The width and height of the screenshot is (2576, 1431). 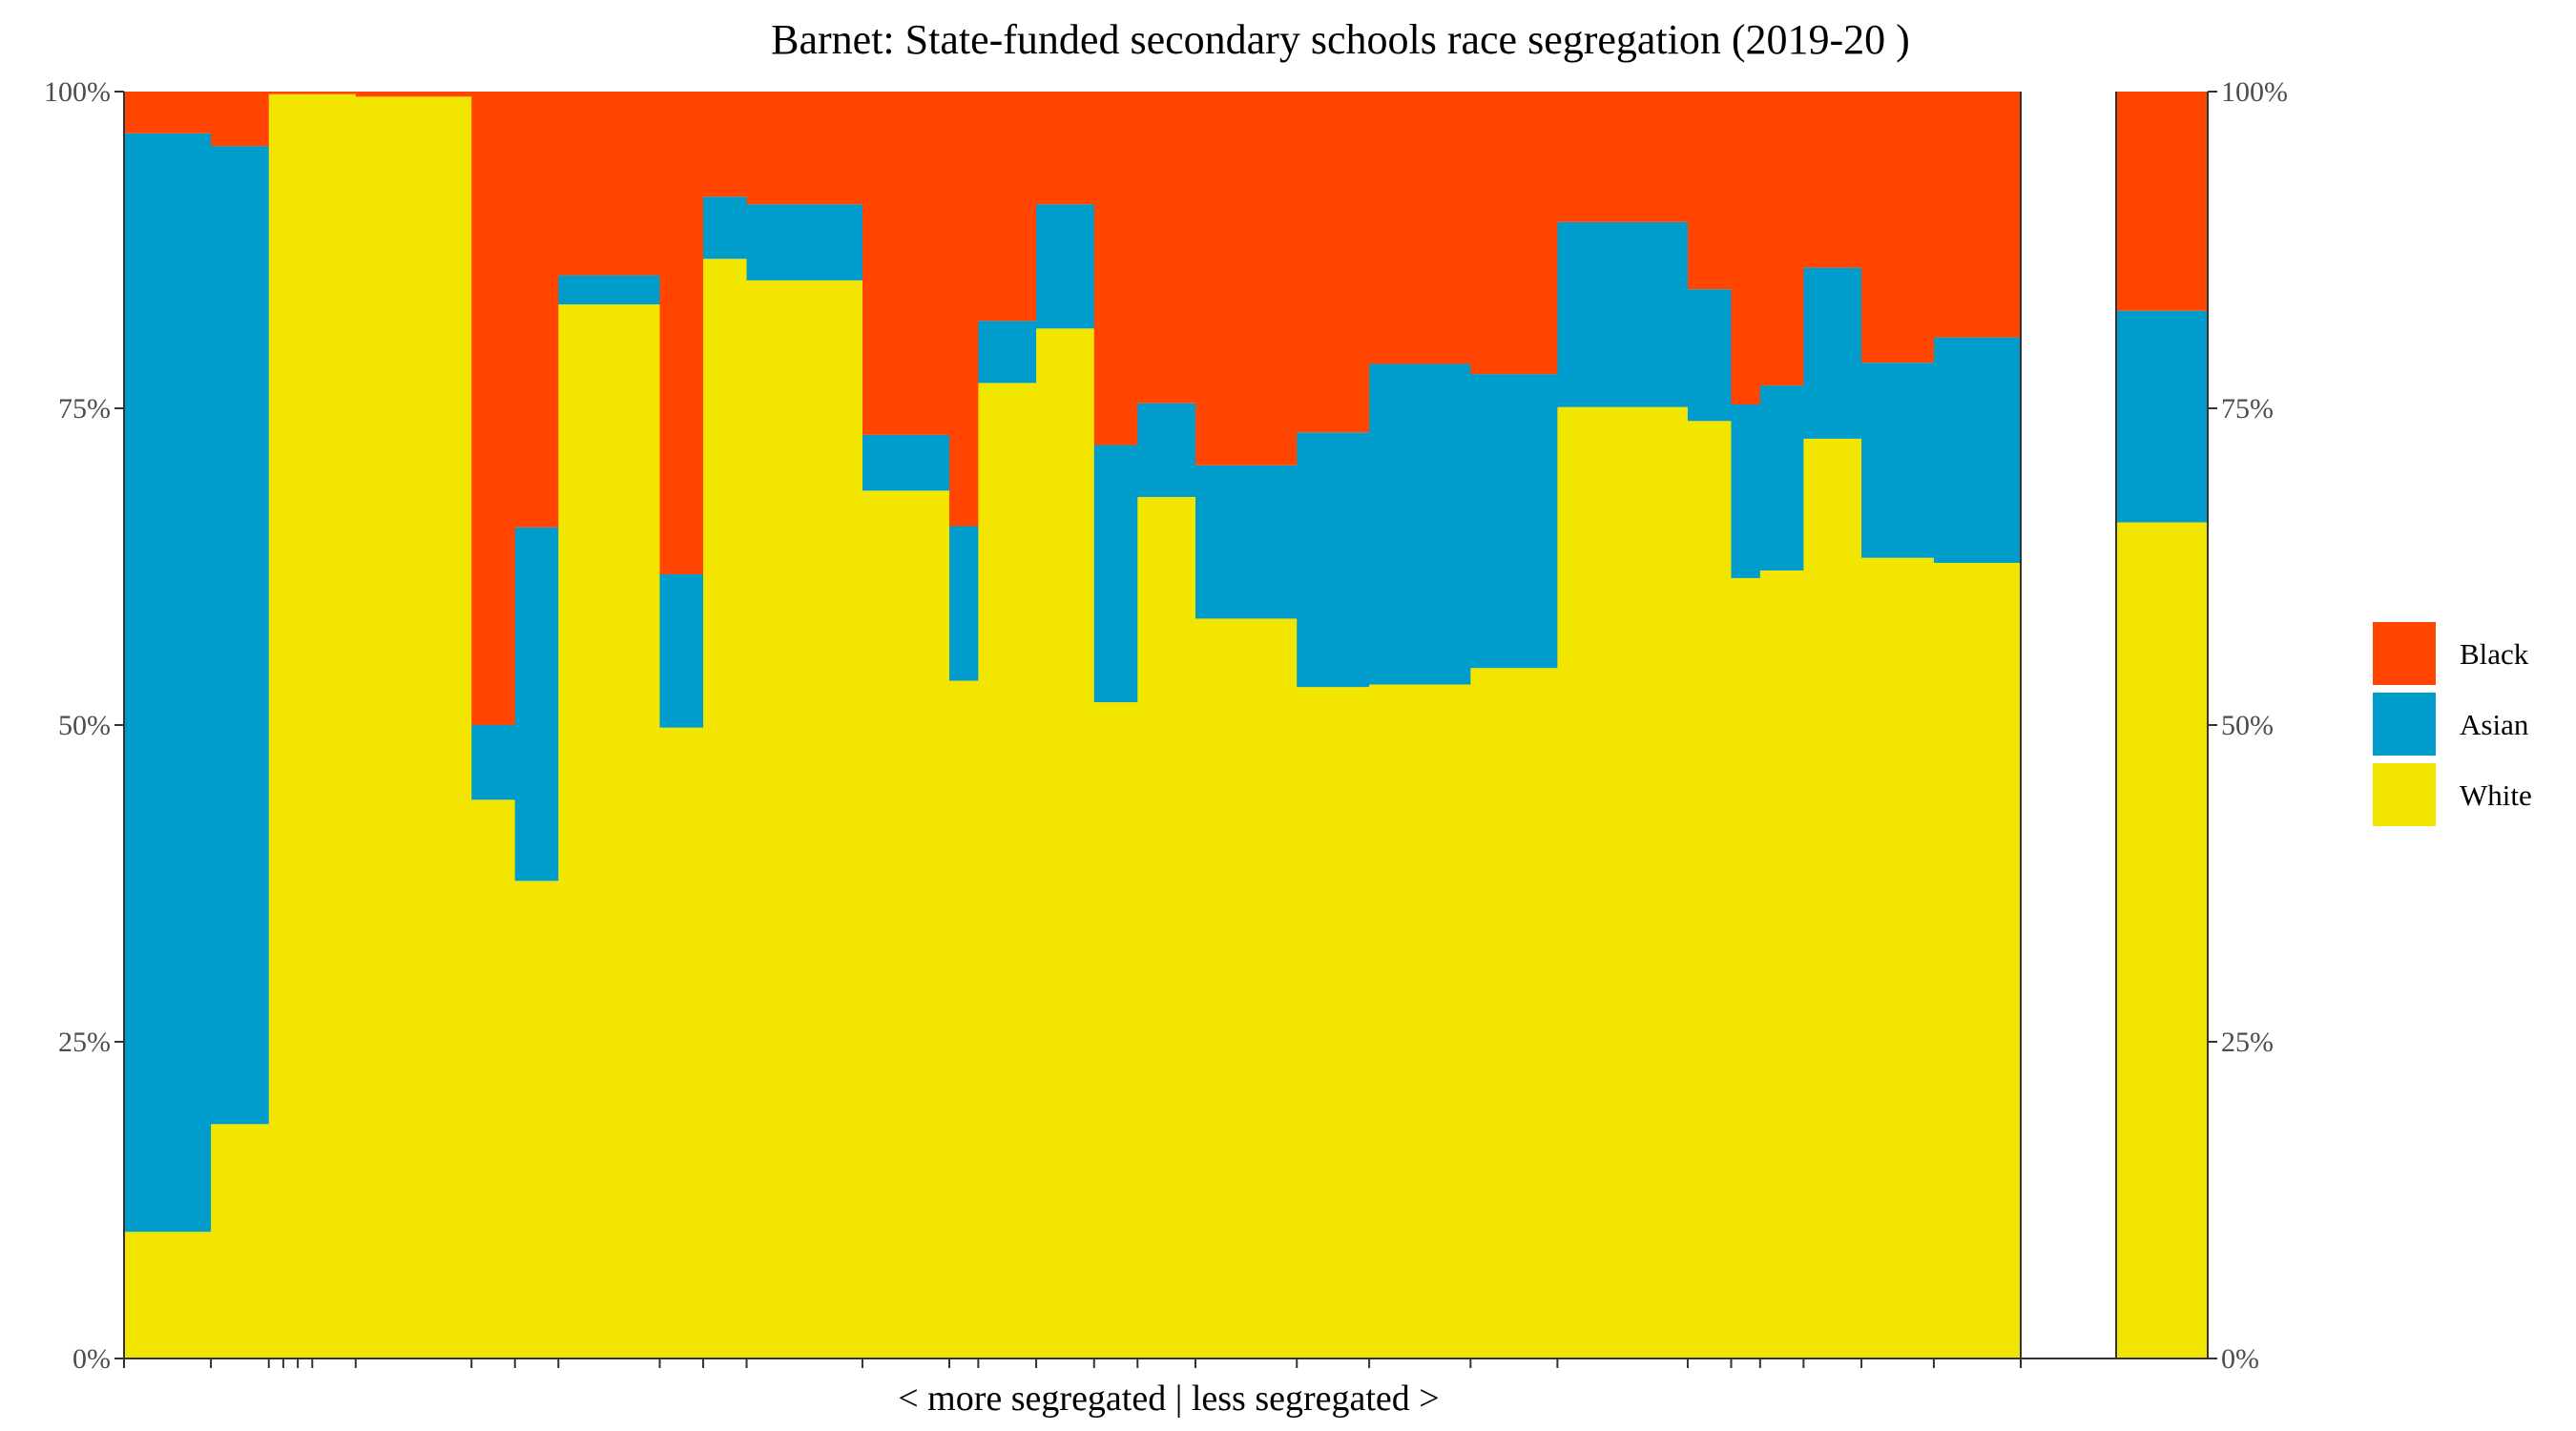 I want to click on x-axis-ticks, so click(x=1072, y=1363).